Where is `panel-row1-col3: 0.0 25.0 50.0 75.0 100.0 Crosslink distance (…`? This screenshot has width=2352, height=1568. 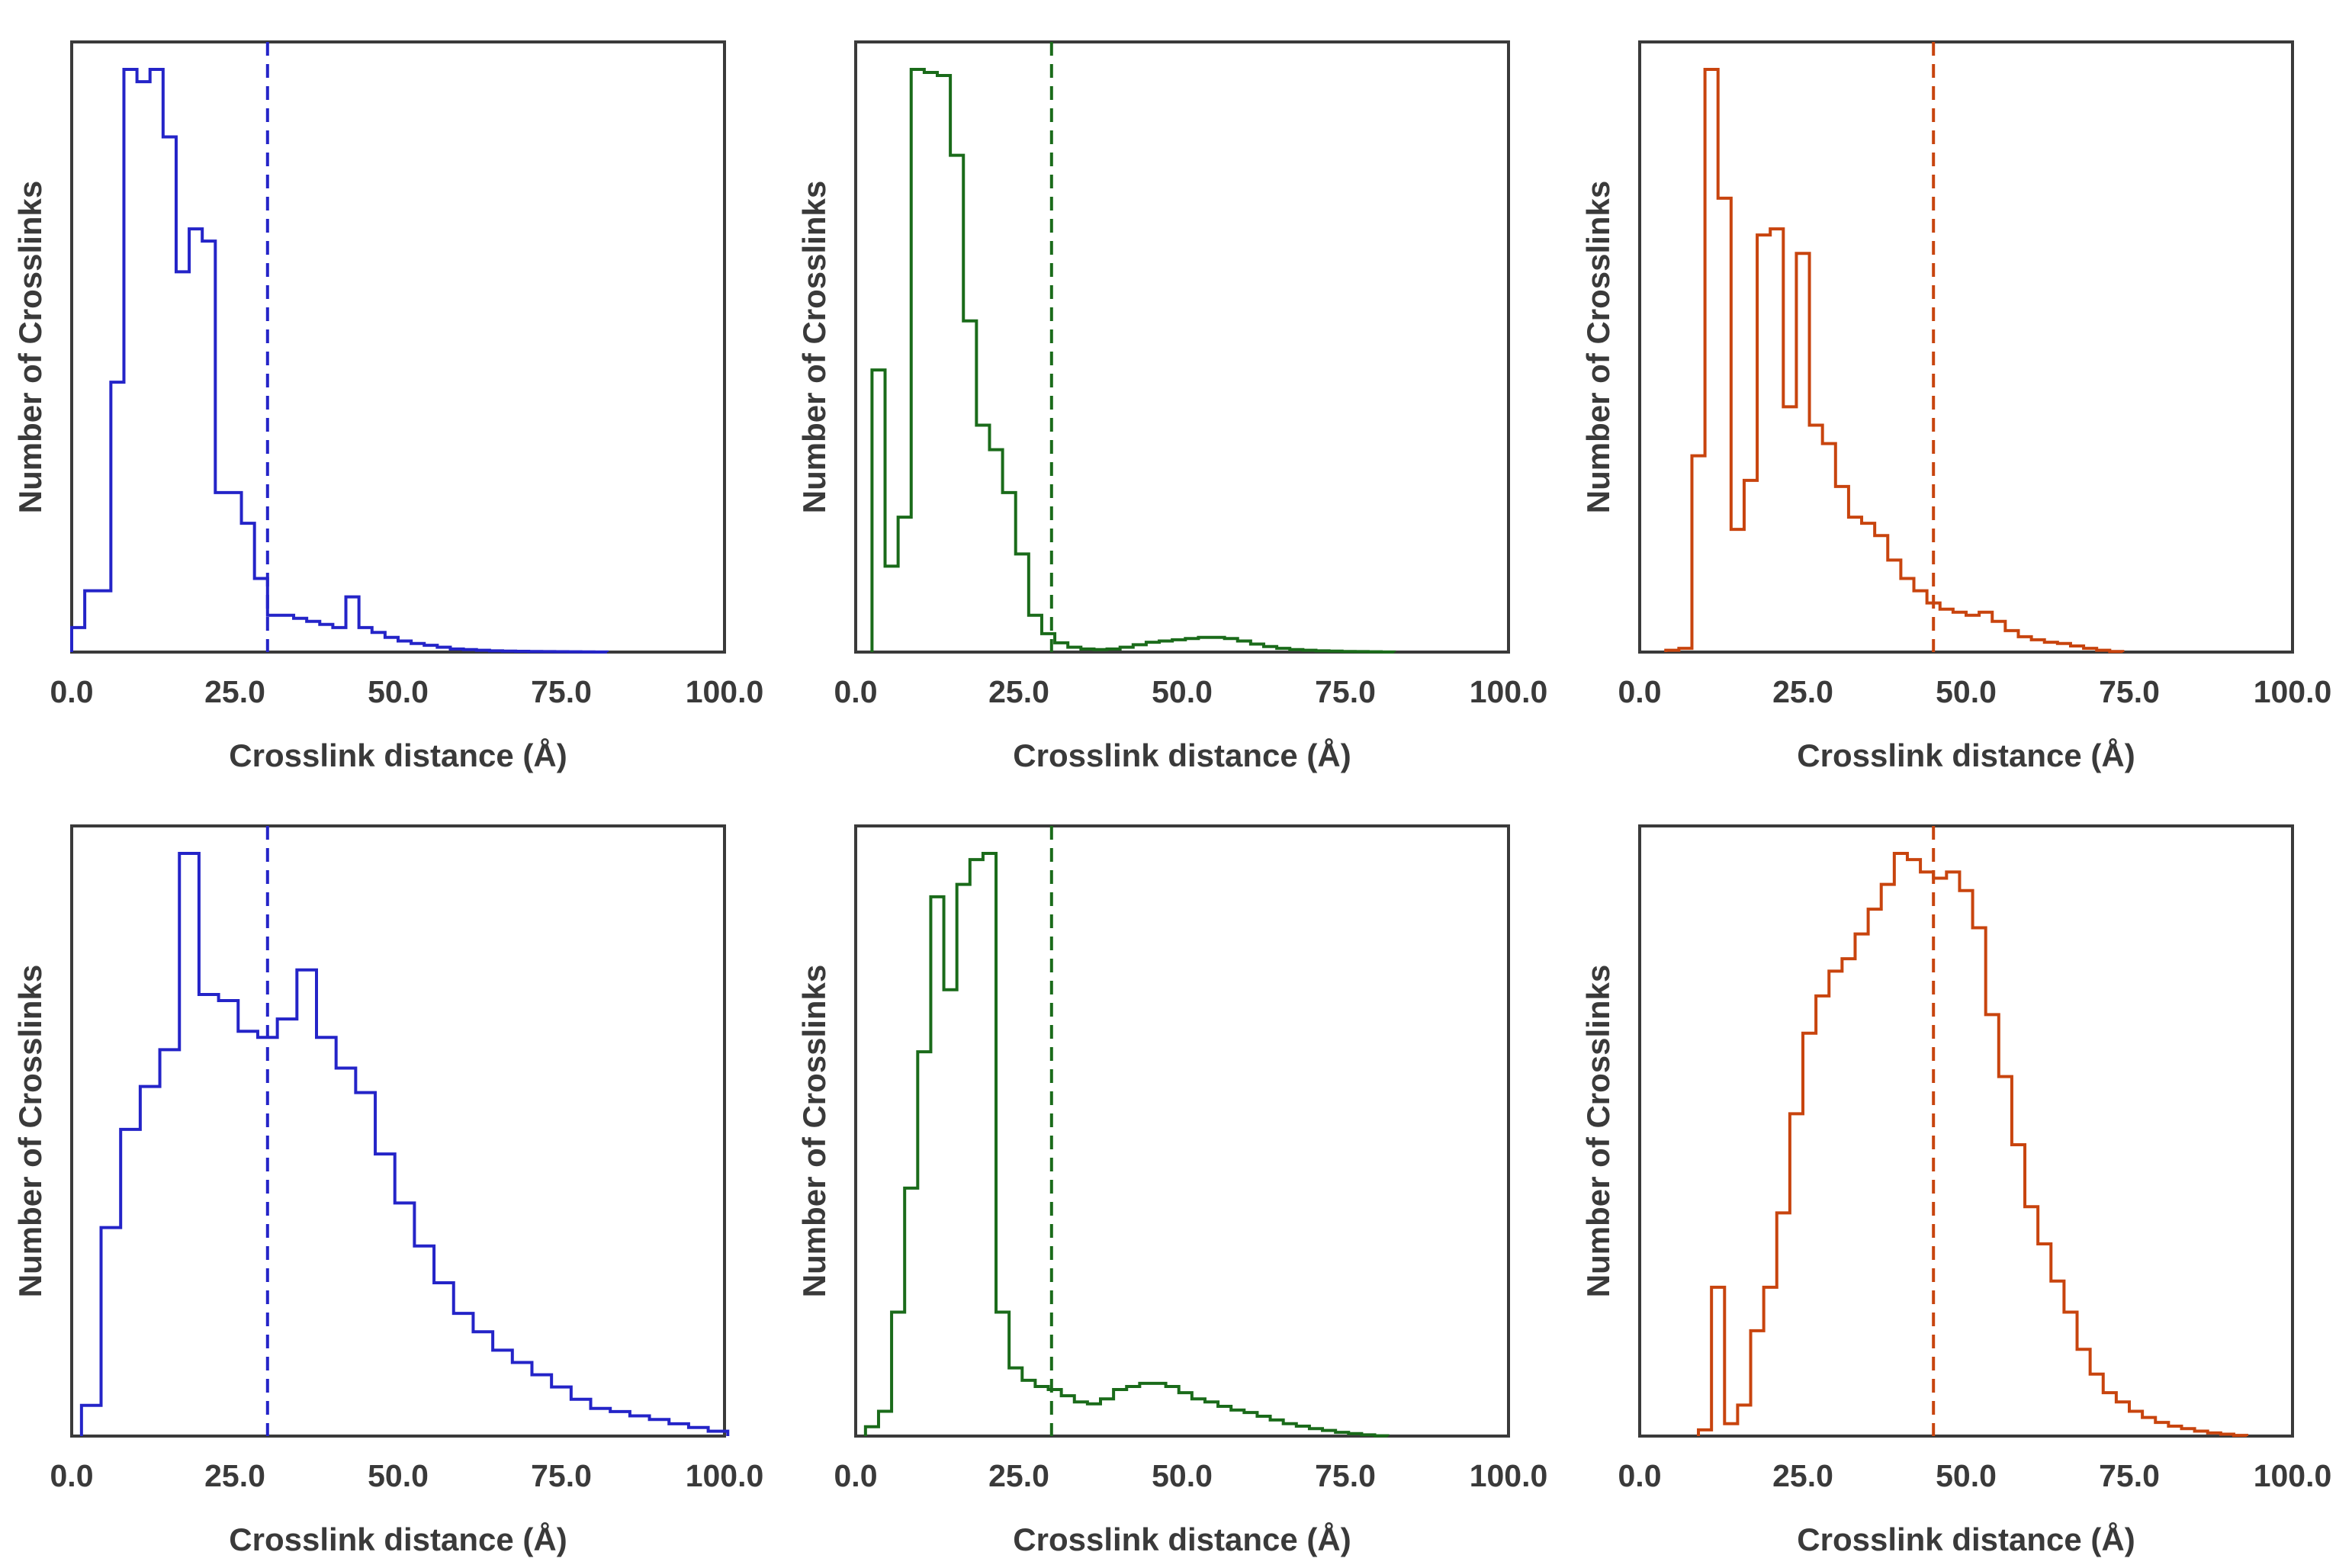
panel-row1-col3: 0.0 25.0 50.0 75.0 100.0 Crosslink distance (… is located at coordinates (1956, 406).